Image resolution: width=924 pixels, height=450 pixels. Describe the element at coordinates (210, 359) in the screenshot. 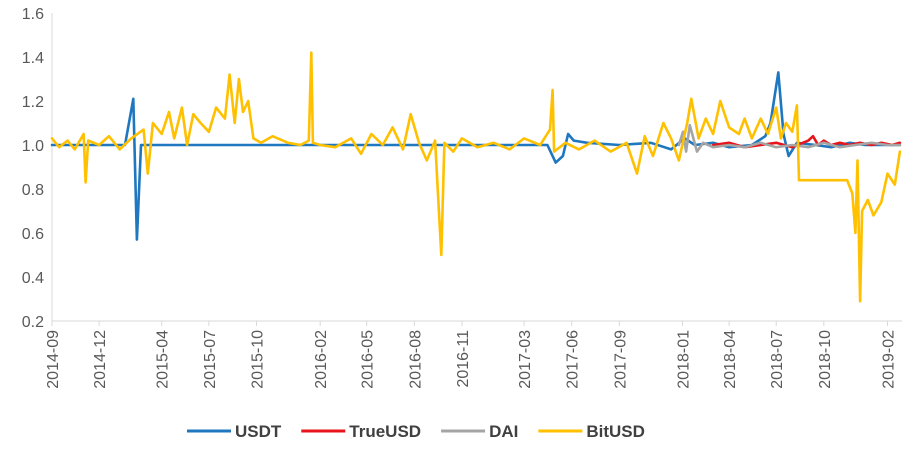

I see `x-tick-label: 2015-07` at that location.